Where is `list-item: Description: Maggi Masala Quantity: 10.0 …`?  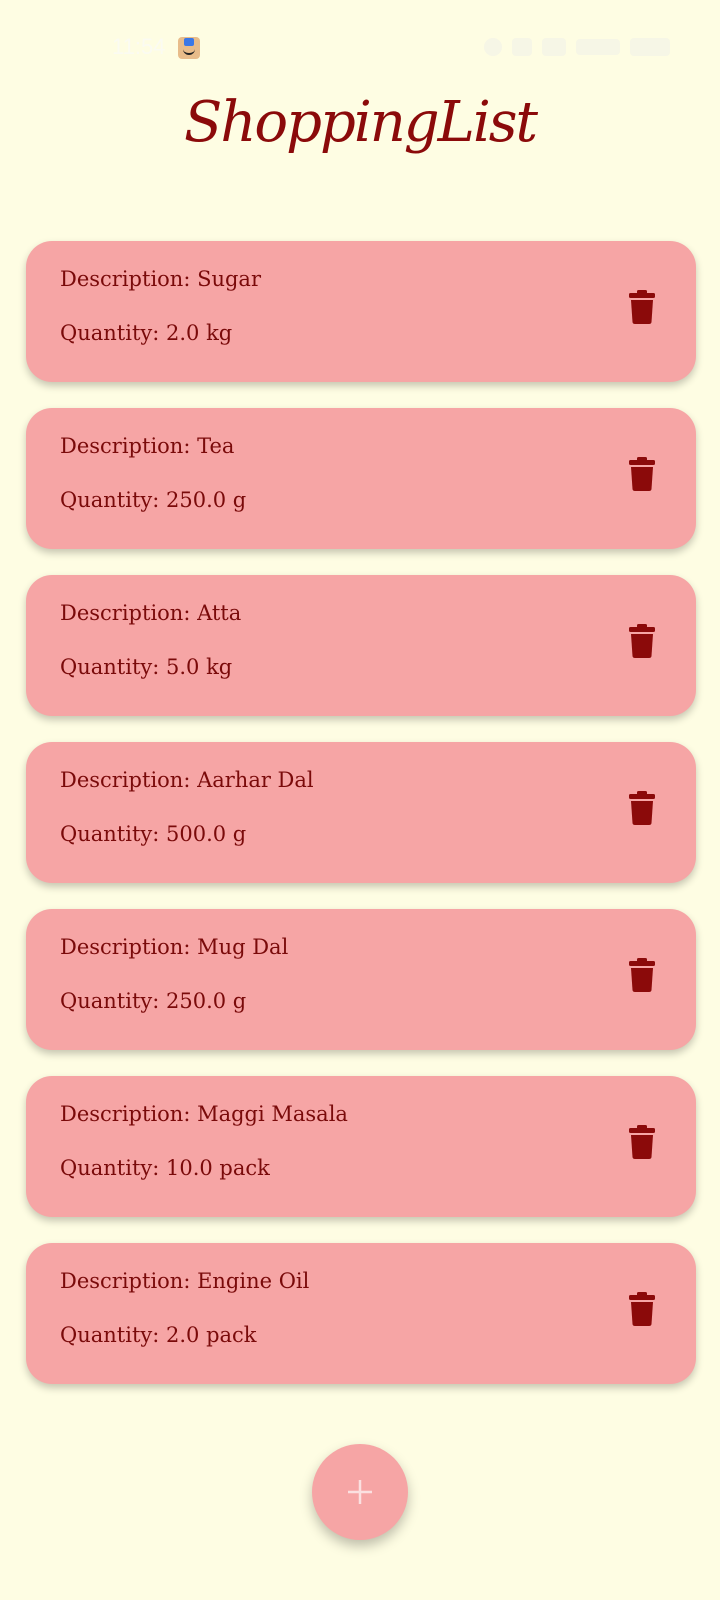
list-item: Description: Maggi Masala Quantity: 10.0 … is located at coordinates (361, 1146).